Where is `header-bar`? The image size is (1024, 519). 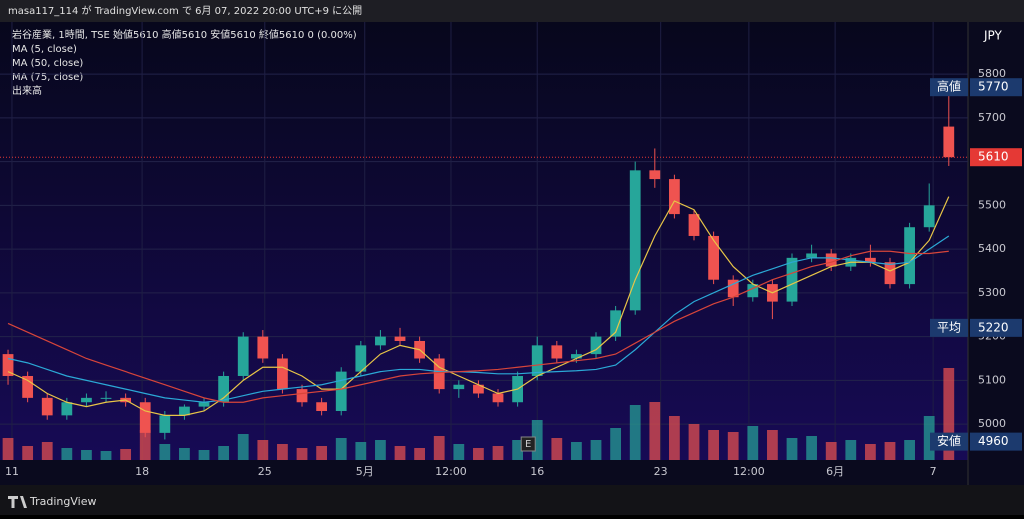 header-bar is located at coordinates (512, 11).